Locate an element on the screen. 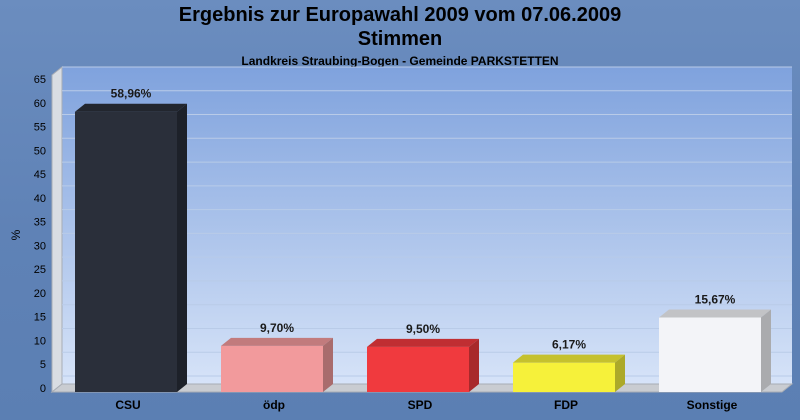  chart-title-line2: Stimmen is located at coordinates (400, 39).